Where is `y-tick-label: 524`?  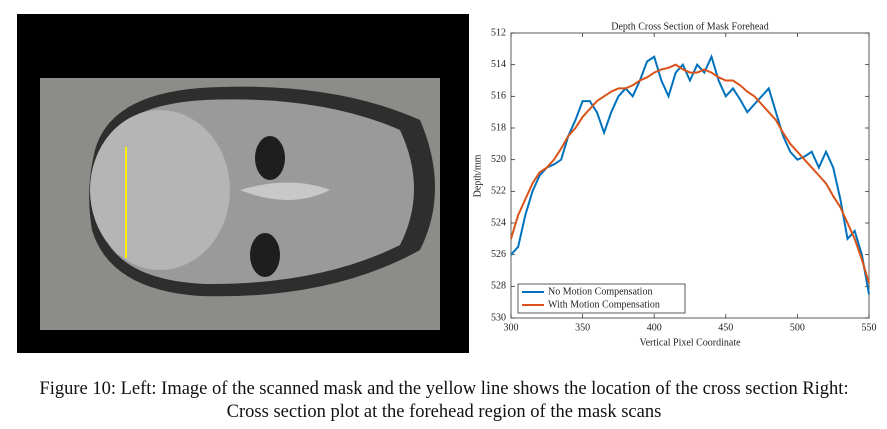
y-tick-label: 524 is located at coordinates (498, 222).